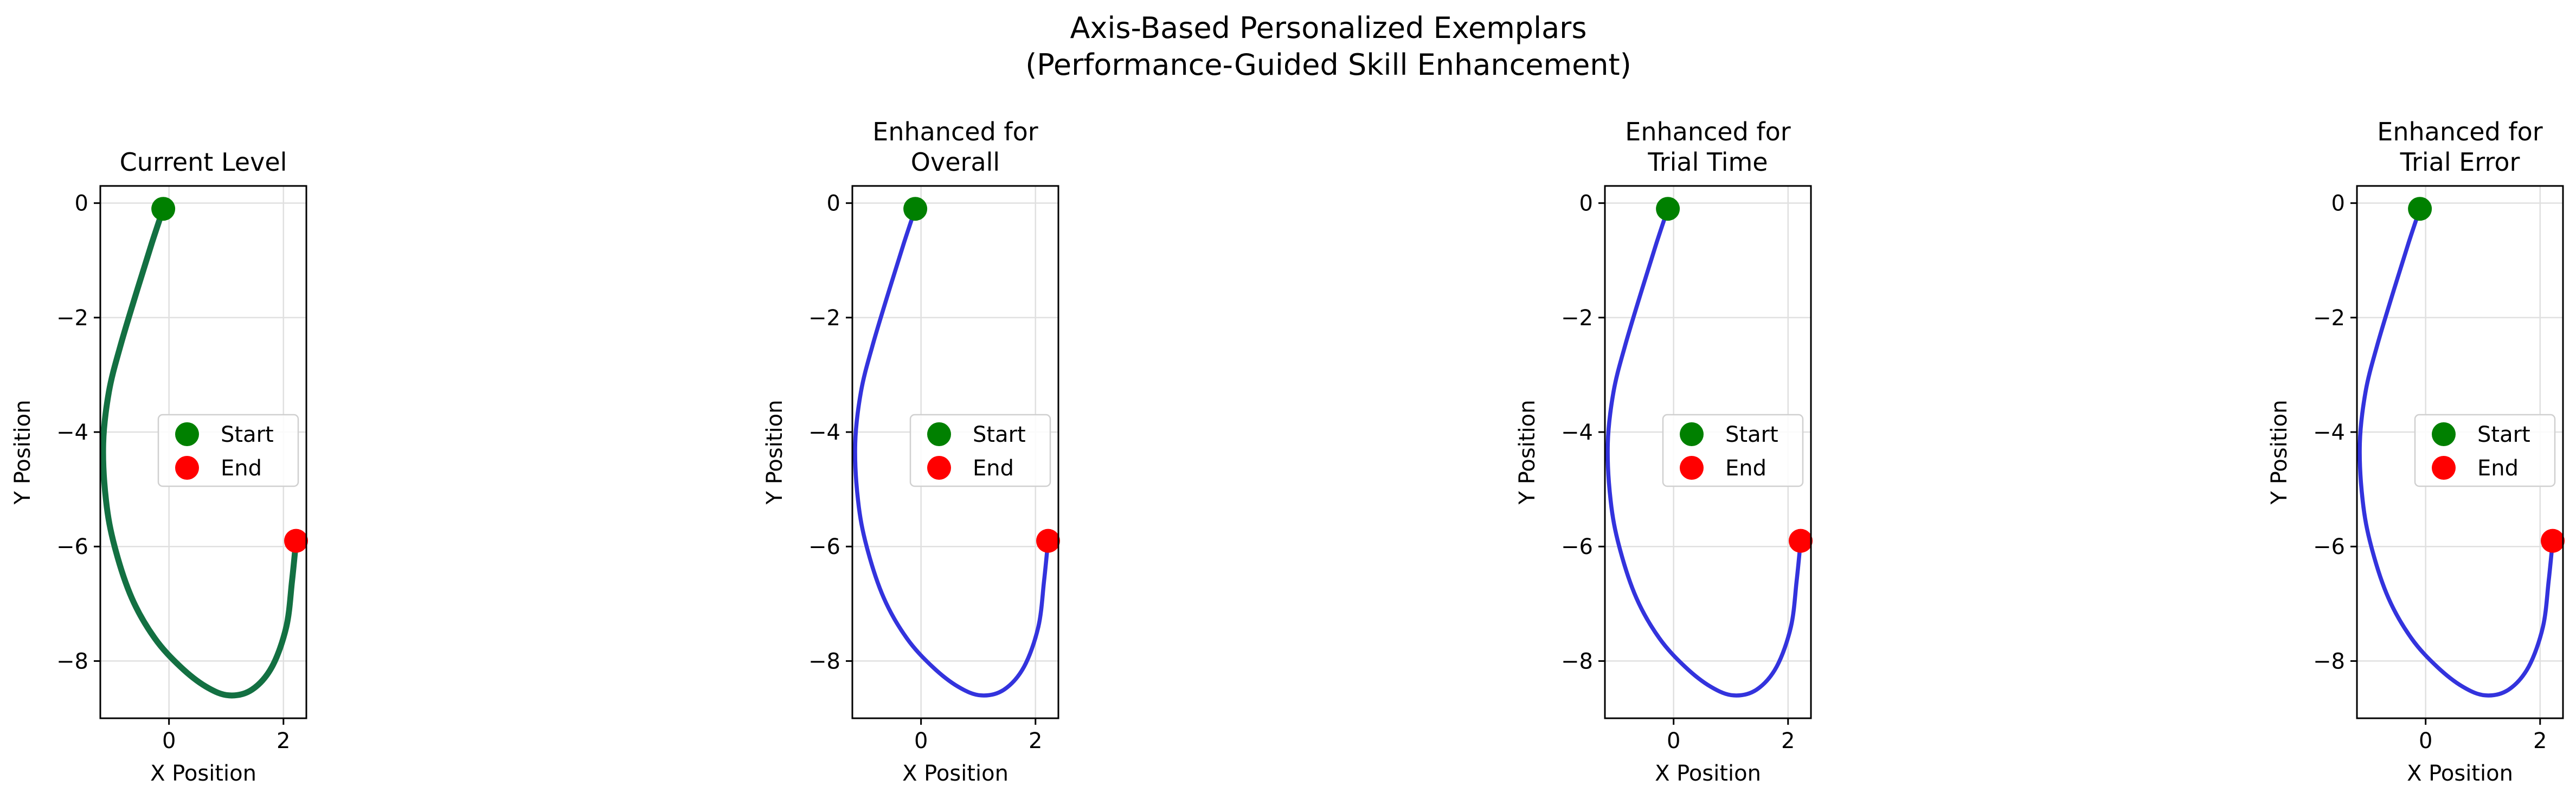 The image size is (2576, 805). I want to click on figure-title-line2: (Performance-Guided Skill Enhancement), so click(1328, 65).